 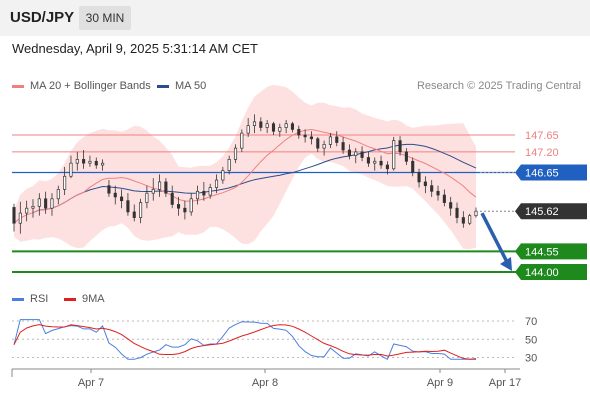 I want to click on rsi-ma-label: 9MA, so click(x=93, y=299).